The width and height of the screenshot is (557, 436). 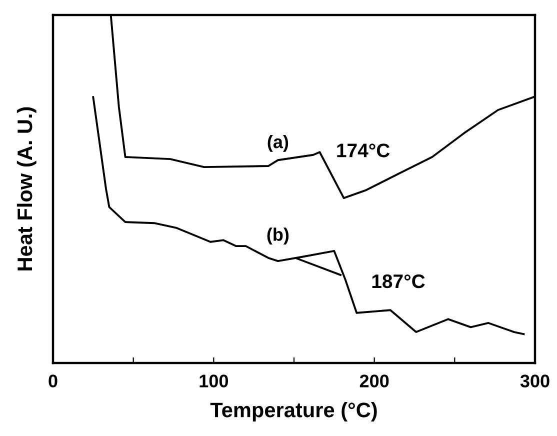 What do you see at coordinates (26, 188) in the screenshot?
I see `y-axis-title: Heat Flow (A. U.)` at bounding box center [26, 188].